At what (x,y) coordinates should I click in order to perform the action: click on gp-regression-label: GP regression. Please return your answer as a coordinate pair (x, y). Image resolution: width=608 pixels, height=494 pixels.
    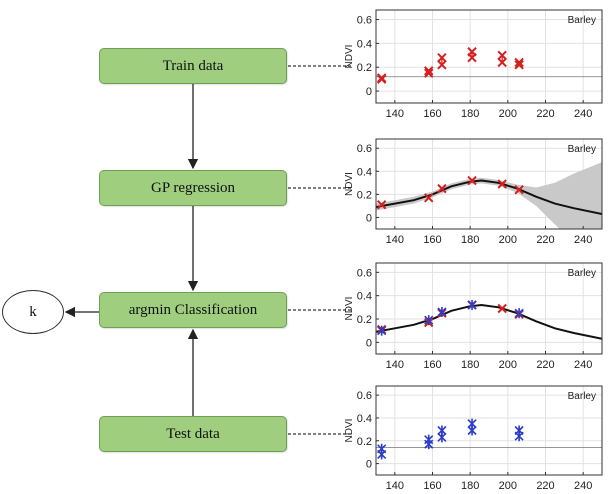
    Looking at the image, I should click on (193, 187).